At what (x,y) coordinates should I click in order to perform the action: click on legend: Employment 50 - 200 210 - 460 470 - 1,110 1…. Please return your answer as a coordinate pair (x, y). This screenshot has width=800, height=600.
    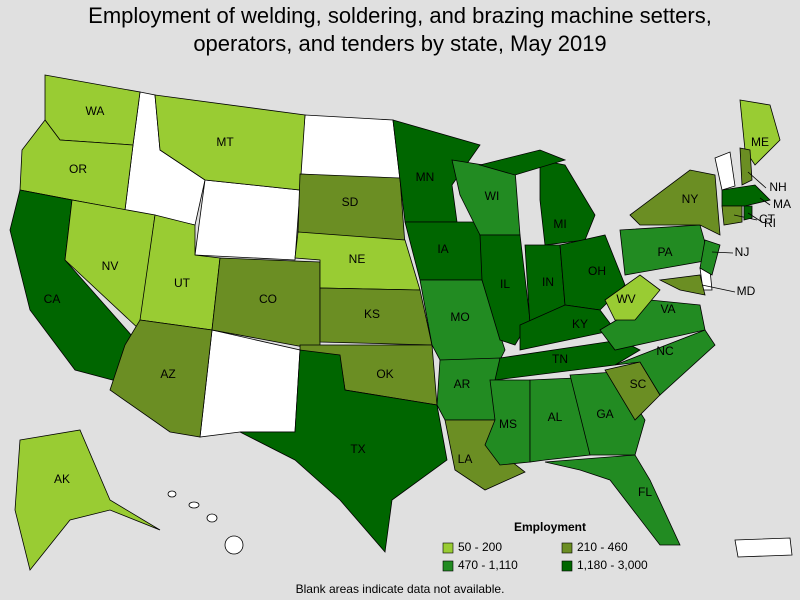
    Looking at the image, I should click on (545, 546).